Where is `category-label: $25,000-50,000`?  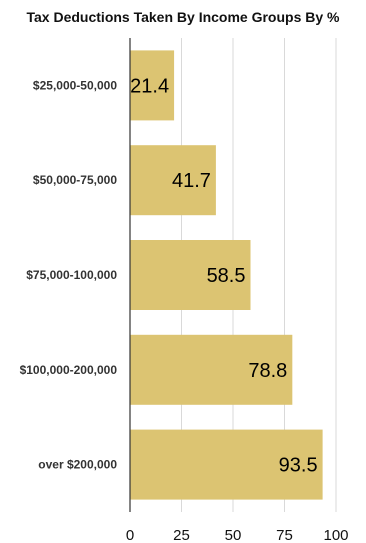
category-label: $25,000-50,000 is located at coordinates (75, 85).